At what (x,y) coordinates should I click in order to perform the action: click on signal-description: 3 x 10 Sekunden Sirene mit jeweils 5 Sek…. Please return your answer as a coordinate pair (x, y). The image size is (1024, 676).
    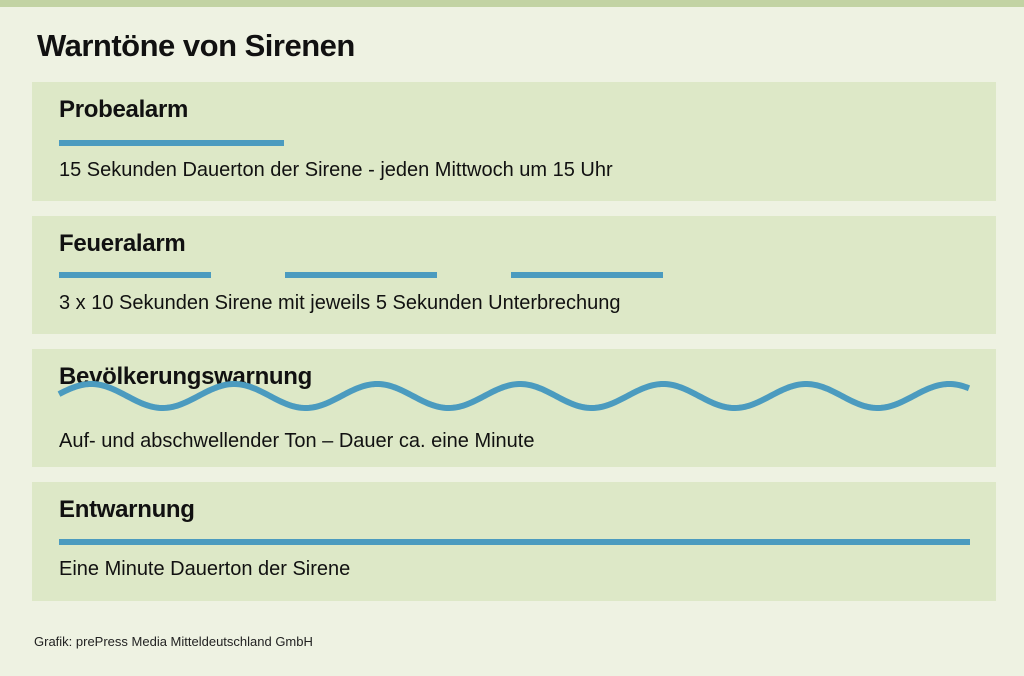
    Looking at the image, I should click on (340, 303).